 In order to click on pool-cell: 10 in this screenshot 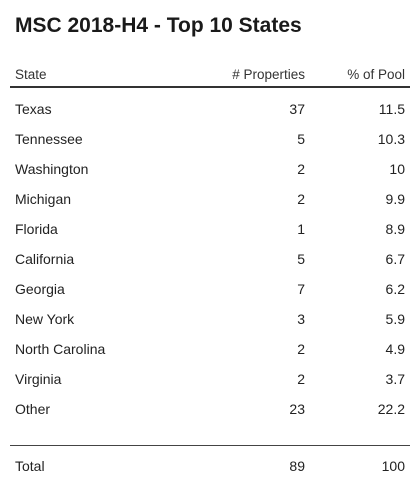, I will do `click(397, 169)`.